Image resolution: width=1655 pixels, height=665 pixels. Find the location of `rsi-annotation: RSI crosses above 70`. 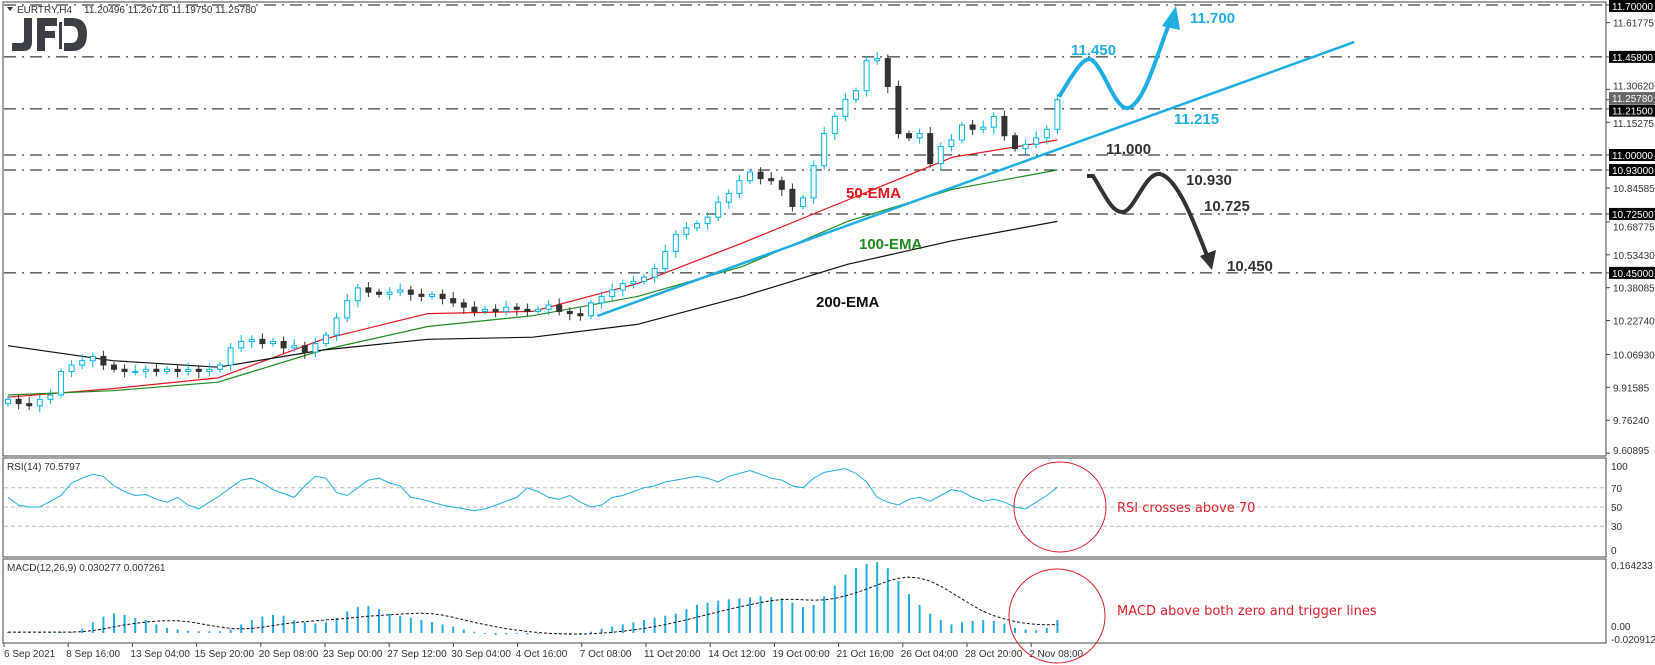

rsi-annotation: RSI crosses above 70 is located at coordinates (1186, 508).